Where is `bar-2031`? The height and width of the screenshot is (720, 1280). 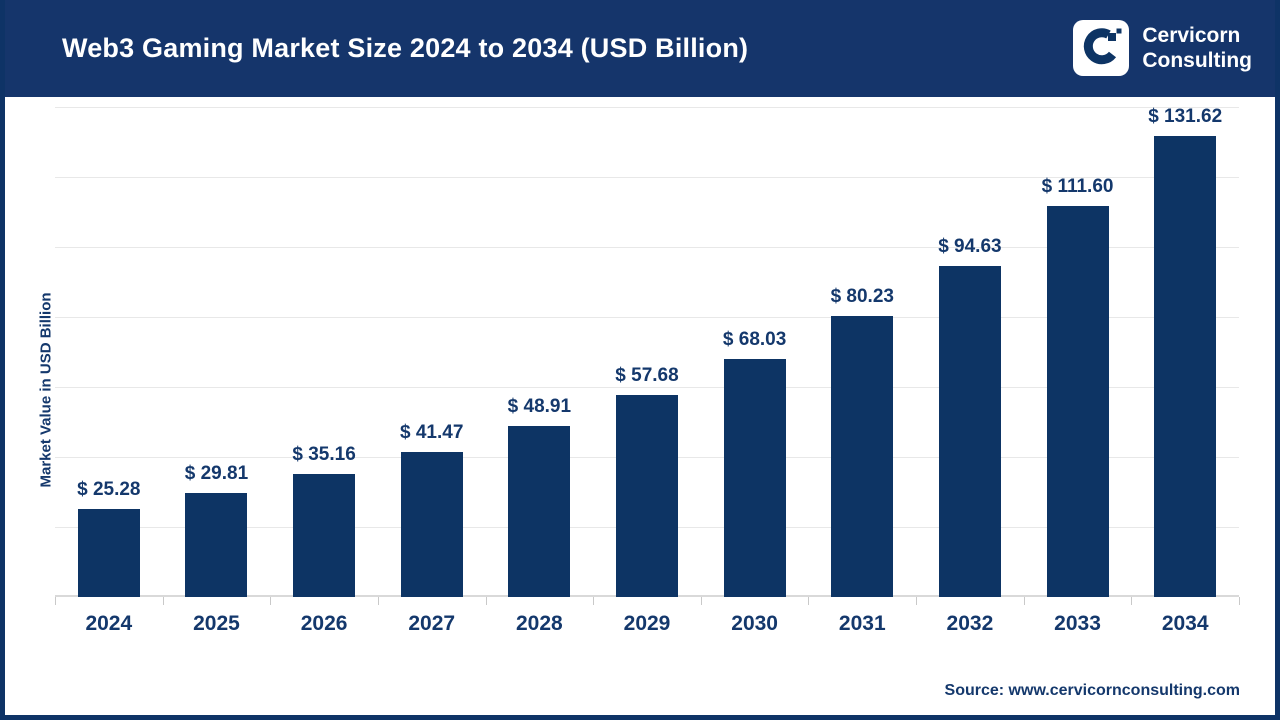
bar-2031 is located at coordinates (862, 456).